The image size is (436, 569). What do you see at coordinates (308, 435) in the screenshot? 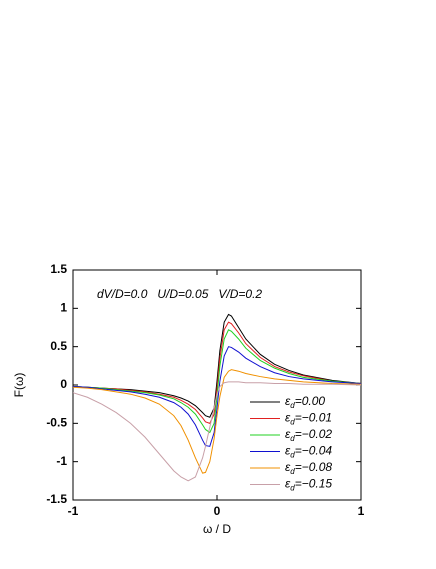
I see `legend-label: εd=−0.02` at bounding box center [308, 435].